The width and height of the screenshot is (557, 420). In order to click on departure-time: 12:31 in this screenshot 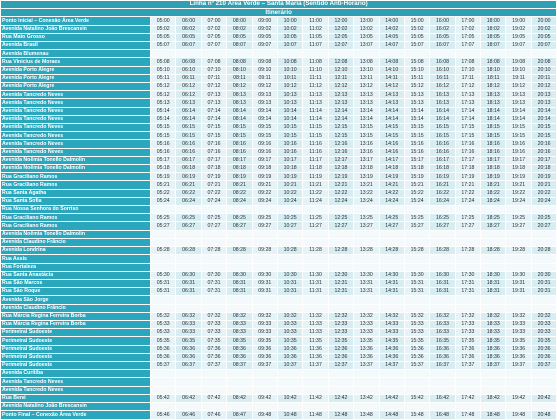, I will do `click(341, 292)`.